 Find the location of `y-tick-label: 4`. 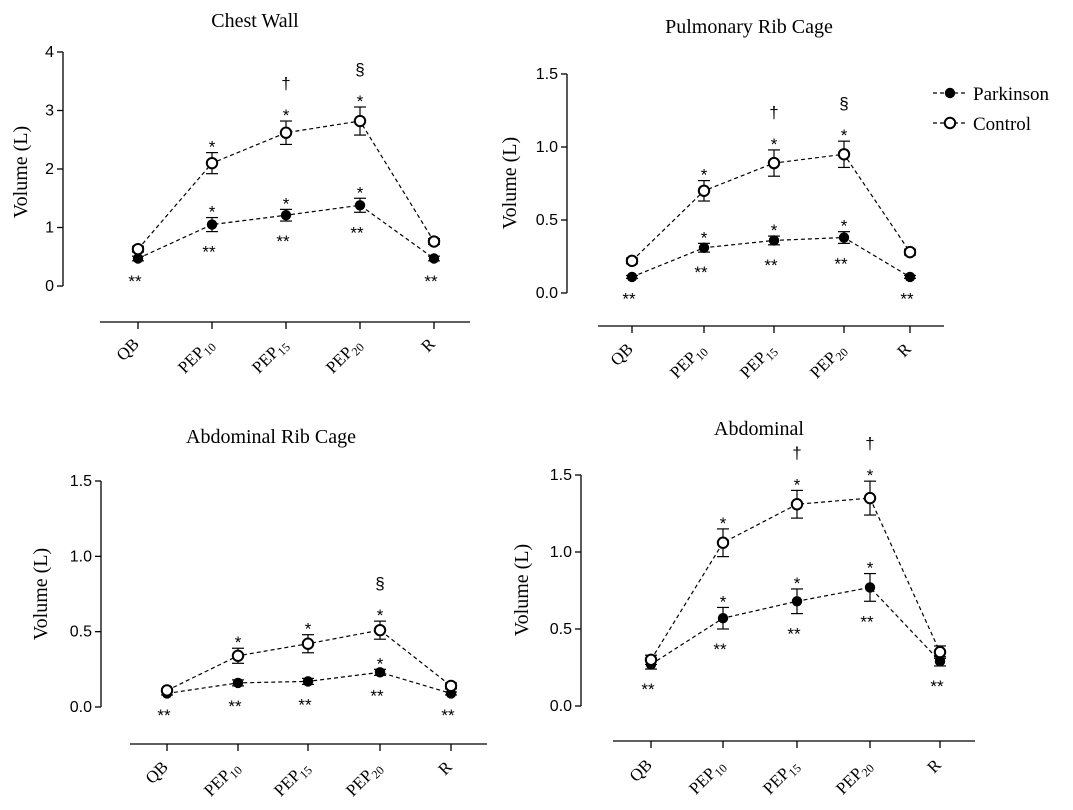

y-tick-label: 4 is located at coordinates (49, 52).